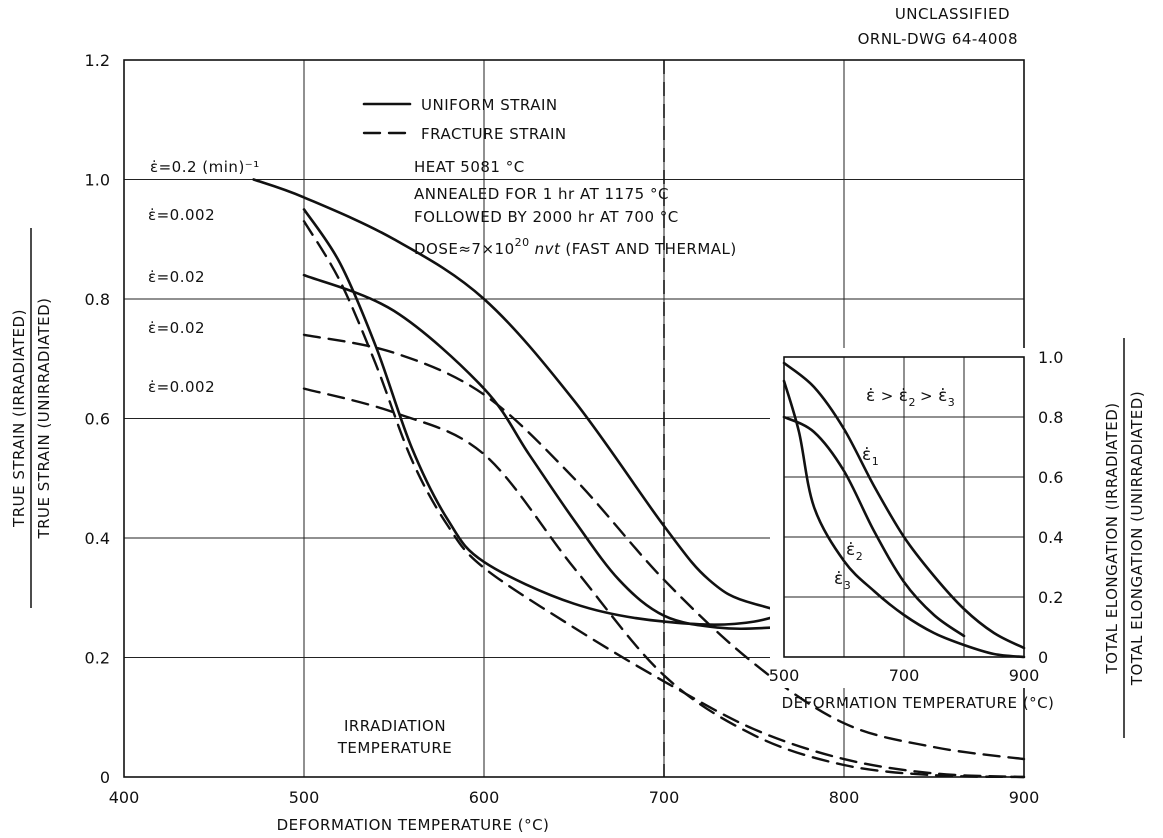 The height and width of the screenshot is (838, 1163). I want to click on main-y-label-denominator: TRUE STRAIN (UNIRRADIATED), so click(44, 418).